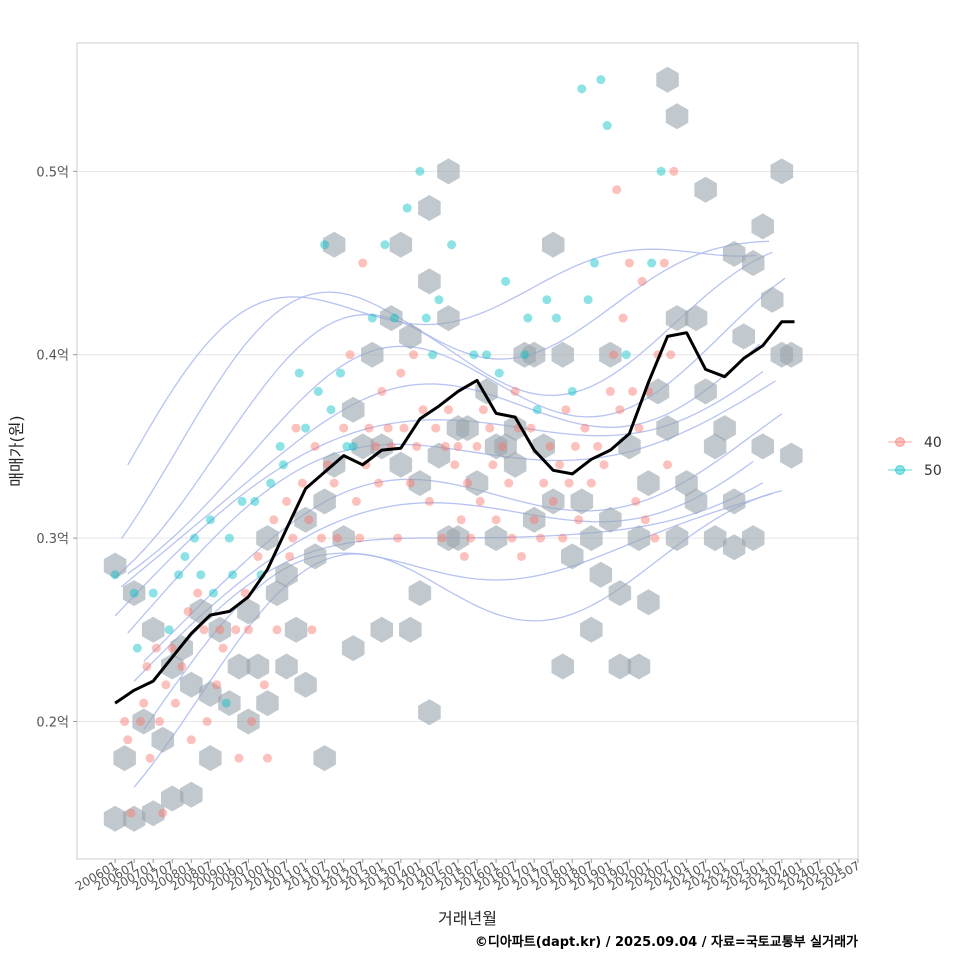 The height and width of the screenshot is (960, 960). Describe the element at coordinates (900, 470) in the screenshot. I see `legend-50-marker` at that location.